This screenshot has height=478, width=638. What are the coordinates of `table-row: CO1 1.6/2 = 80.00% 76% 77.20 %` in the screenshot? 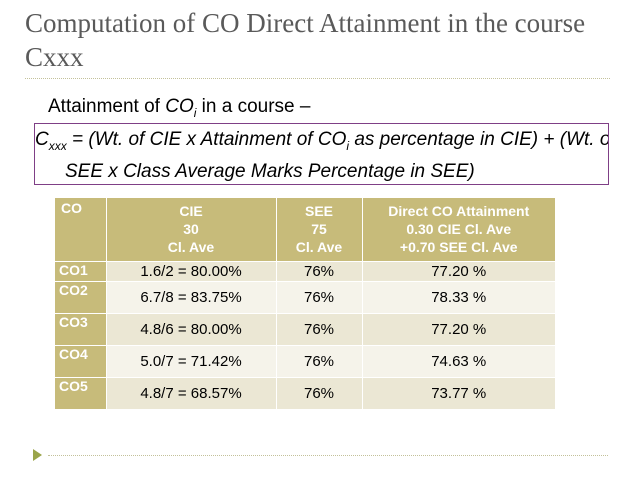 It's located at (305, 270).